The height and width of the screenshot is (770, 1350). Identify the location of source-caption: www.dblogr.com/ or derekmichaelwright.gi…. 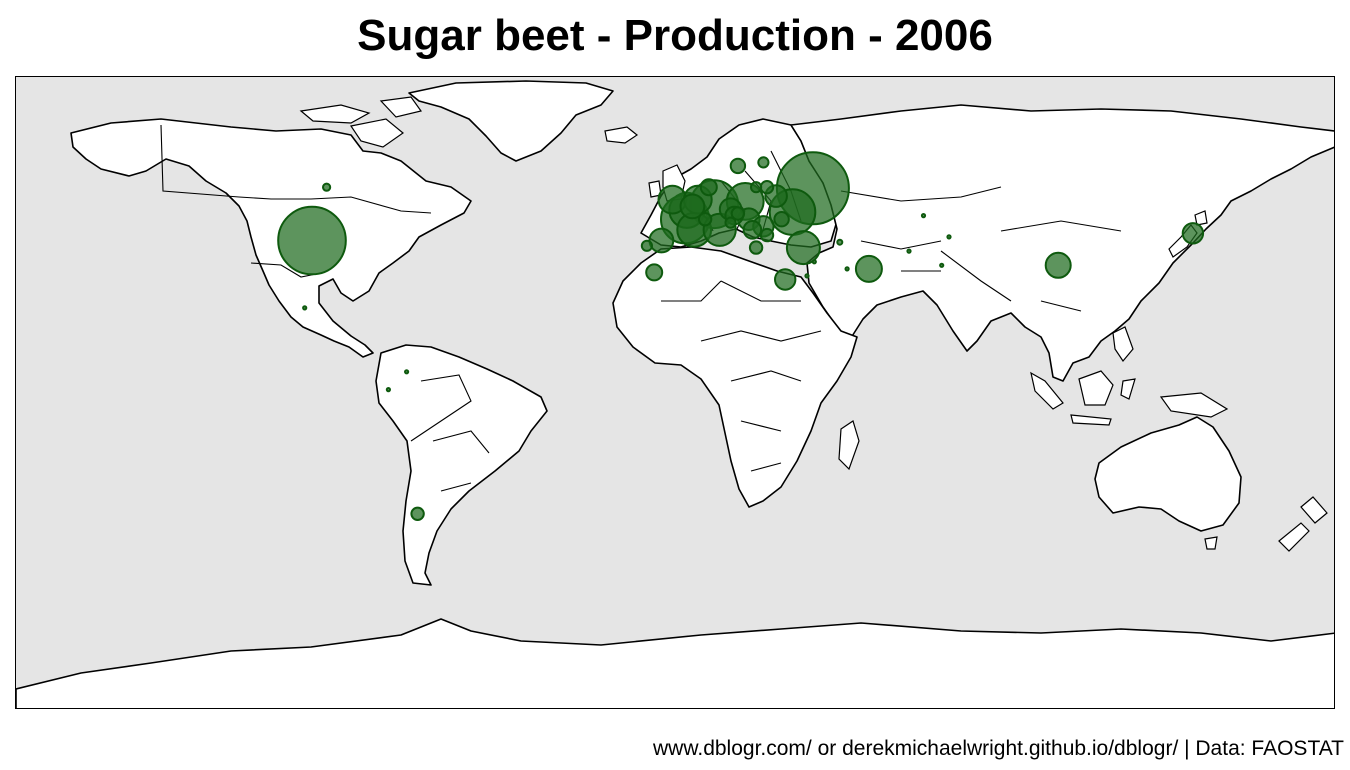
(998, 748).